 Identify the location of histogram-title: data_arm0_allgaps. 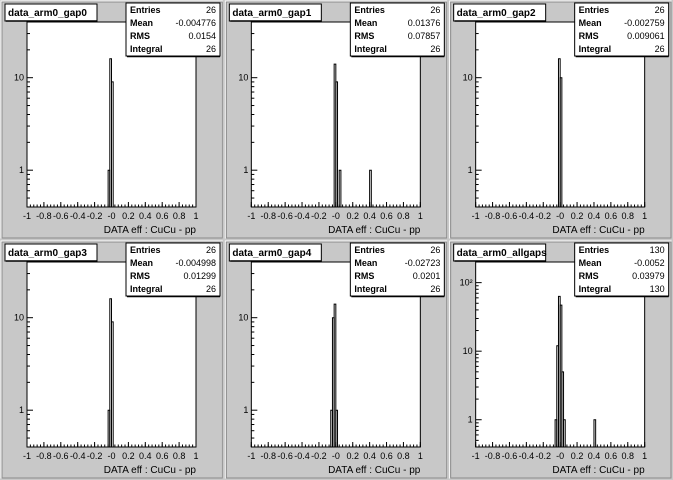
(502, 253).